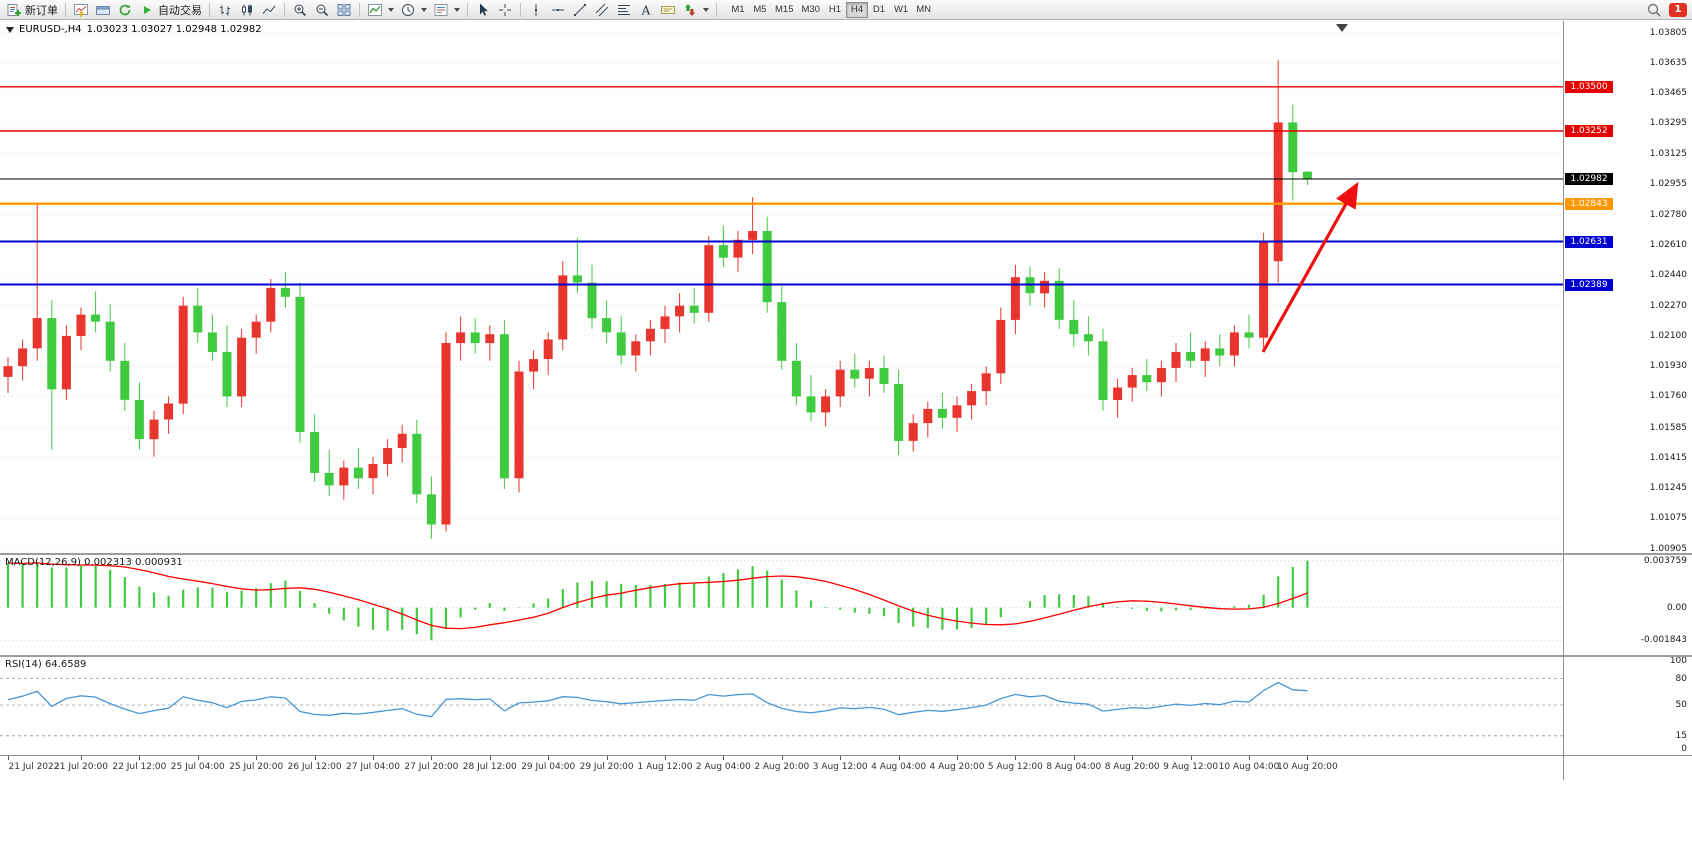  What do you see at coordinates (1678, 9) in the screenshot?
I see `notification-badge: 1` at bounding box center [1678, 9].